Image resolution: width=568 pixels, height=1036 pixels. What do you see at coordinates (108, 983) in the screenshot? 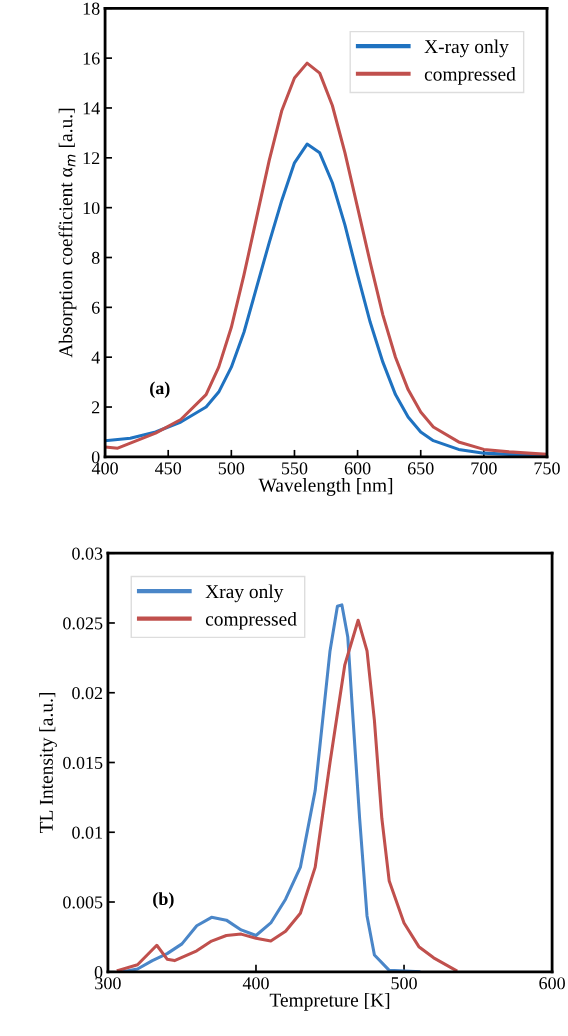
I see `x-tick-label: 300` at bounding box center [108, 983].